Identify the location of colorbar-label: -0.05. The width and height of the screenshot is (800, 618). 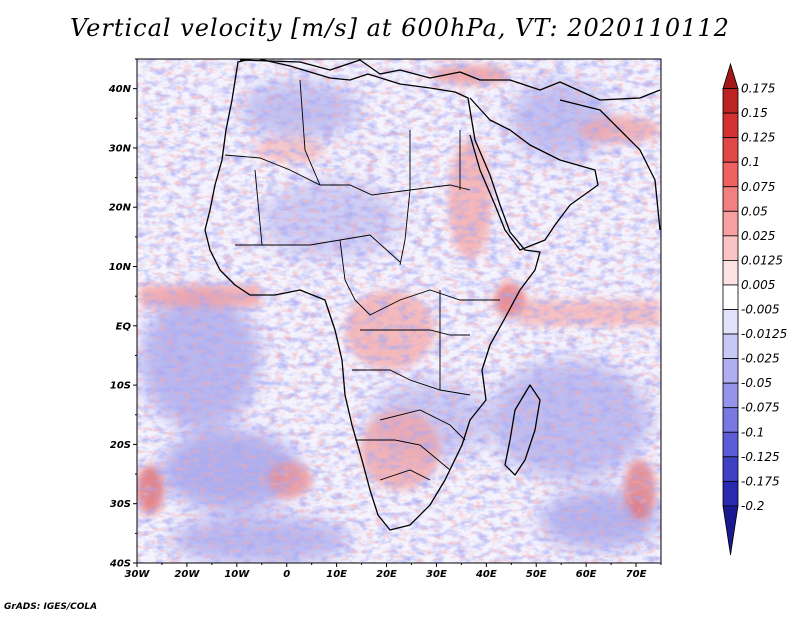
(756, 383).